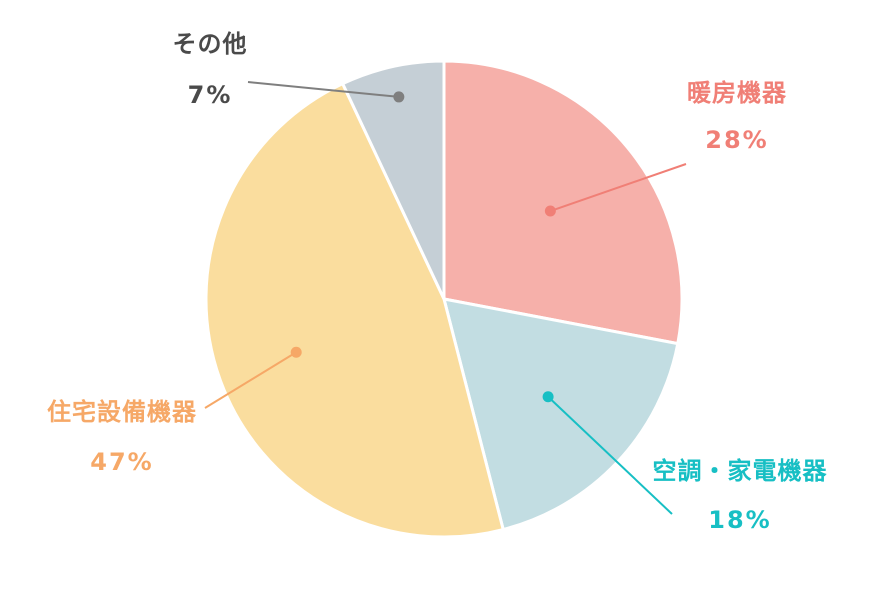 This screenshot has height=599, width=888. I want to click on slice-other-leader-dot, so click(399, 97).